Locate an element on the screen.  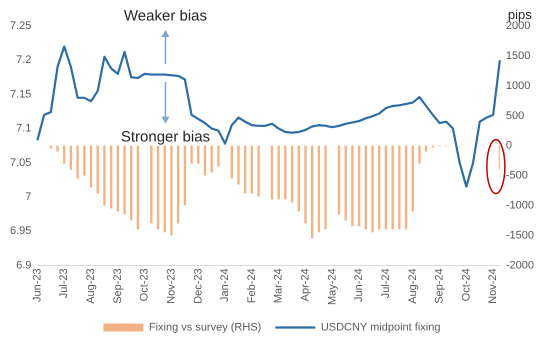
x-tick-label: Jan-24 is located at coordinates (225, 285).